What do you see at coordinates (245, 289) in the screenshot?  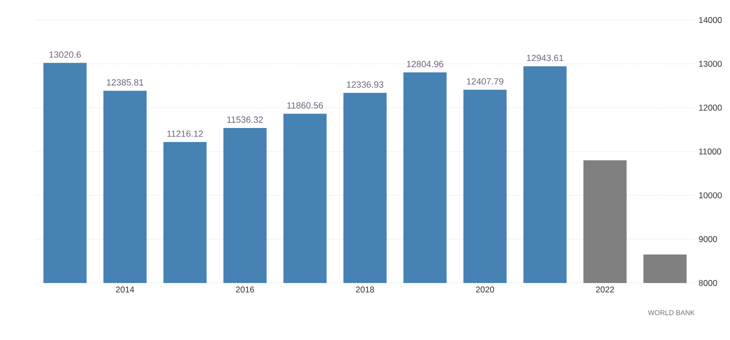 I see `x-tick-label: 2016` at bounding box center [245, 289].